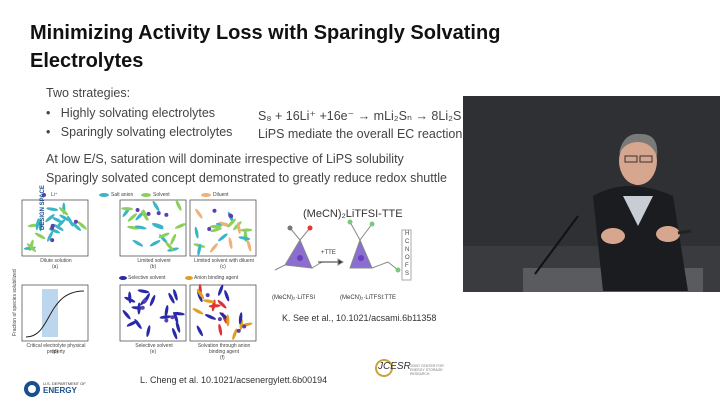 This screenshot has width=720, height=404. What do you see at coordinates (55, 267) in the screenshot?
I see `panel-letter: (a)` at bounding box center [55, 267].